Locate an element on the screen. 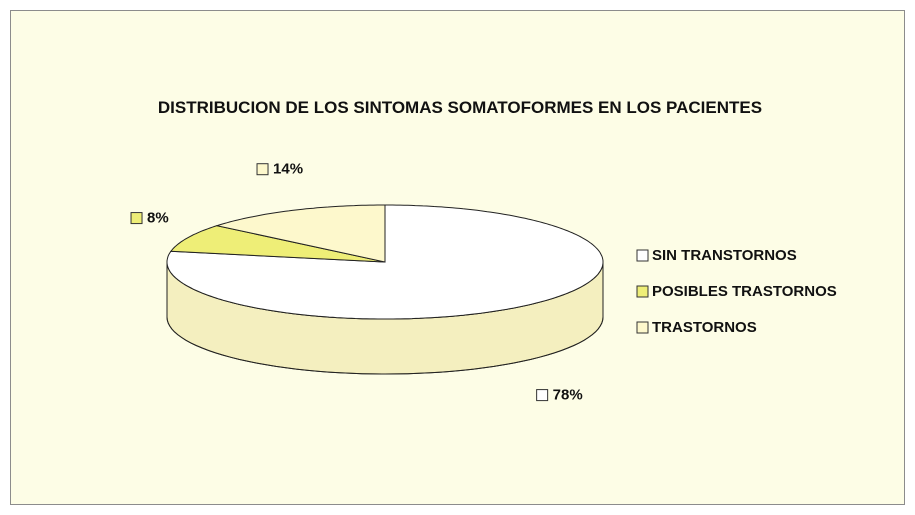 This screenshot has height=515, width=915. legend-label: POSIBLES TRASTORNOS is located at coordinates (744, 291).